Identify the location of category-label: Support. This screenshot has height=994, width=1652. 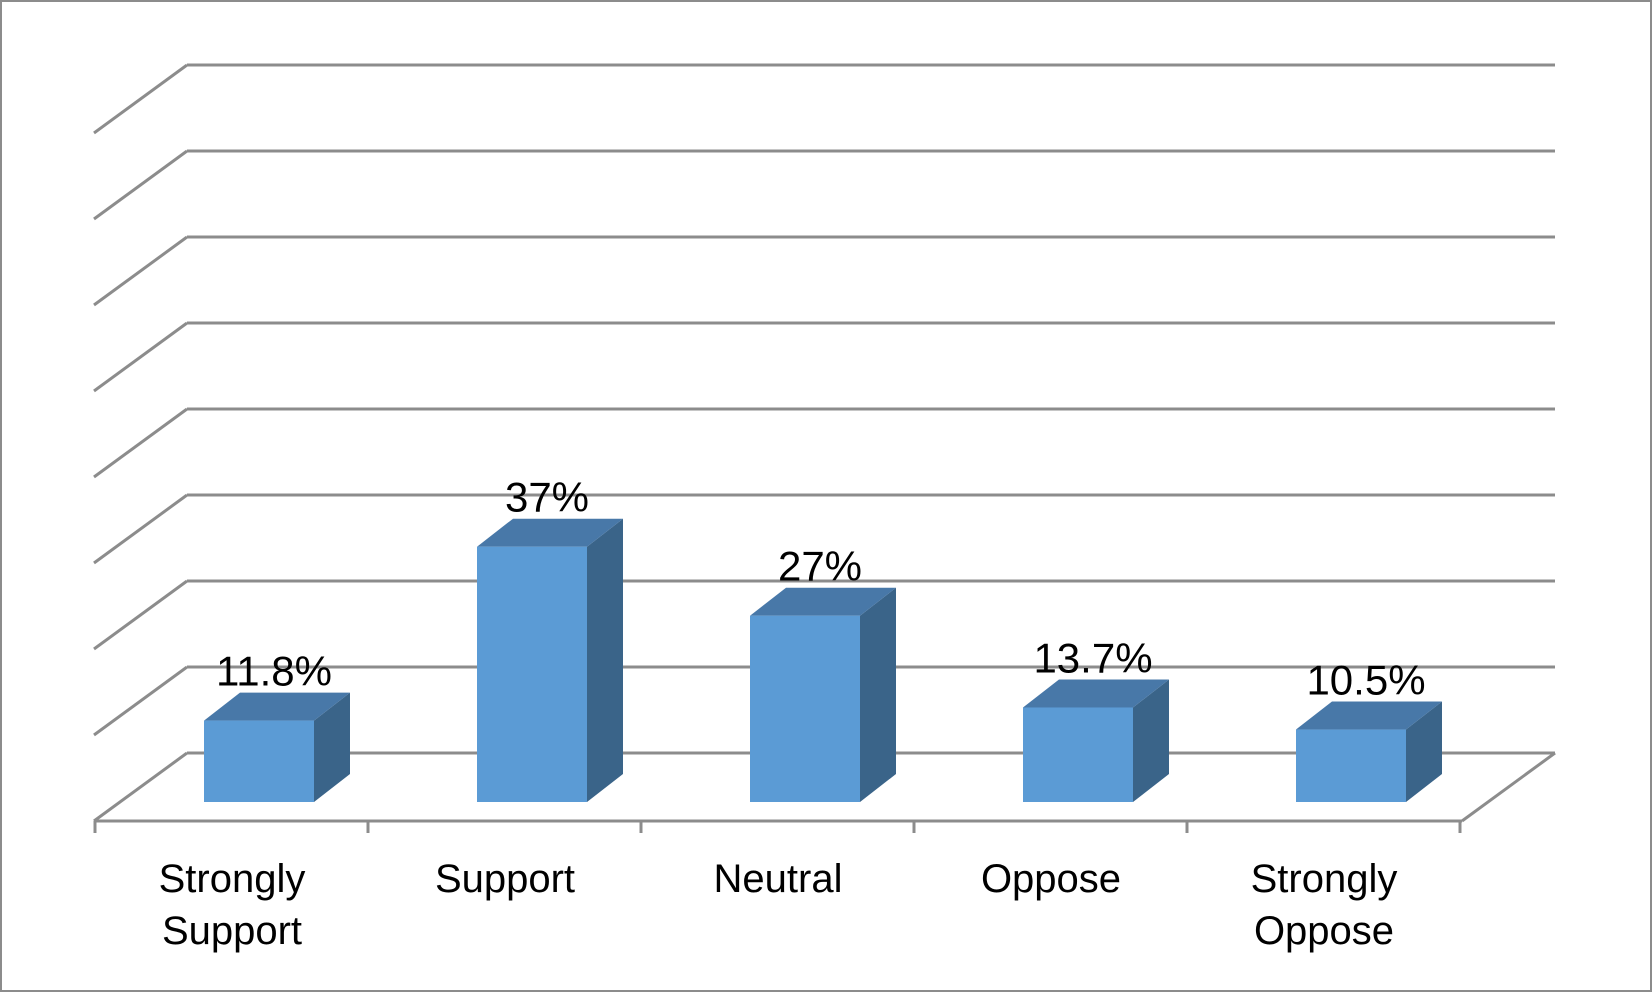
(505, 879).